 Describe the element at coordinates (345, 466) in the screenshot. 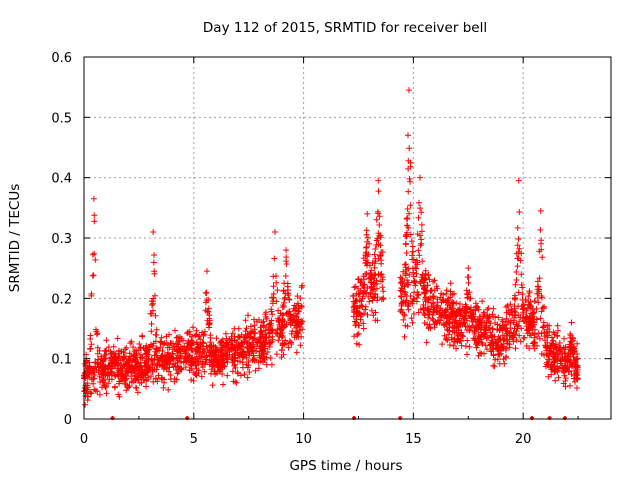

I see `x-axis-label: GPS time / hours` at that location.